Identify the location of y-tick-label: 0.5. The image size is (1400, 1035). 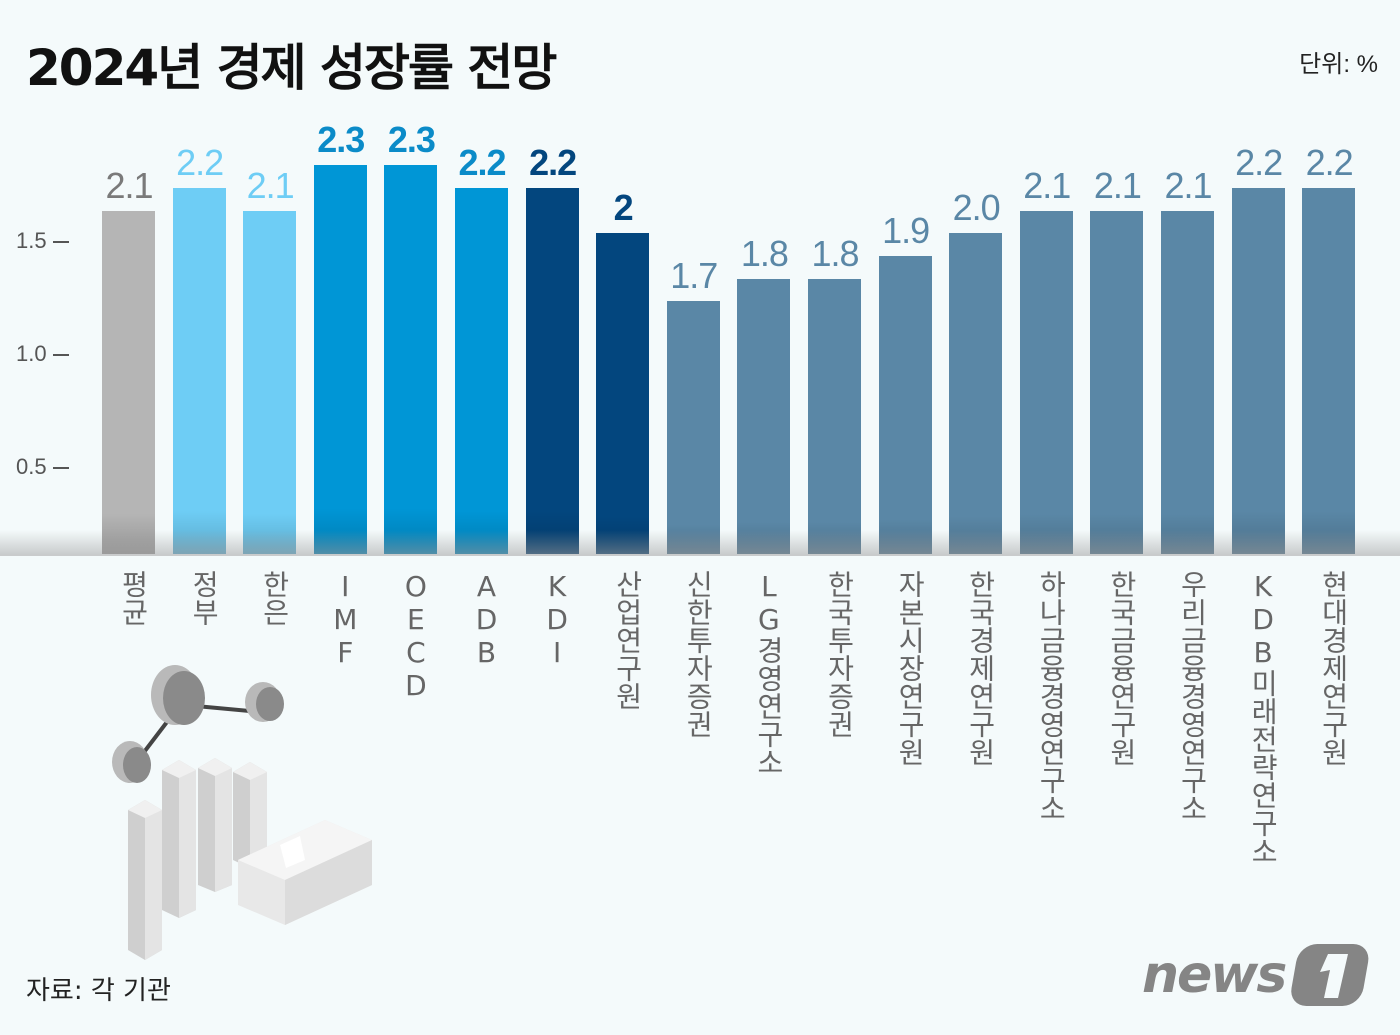
(31, 466).